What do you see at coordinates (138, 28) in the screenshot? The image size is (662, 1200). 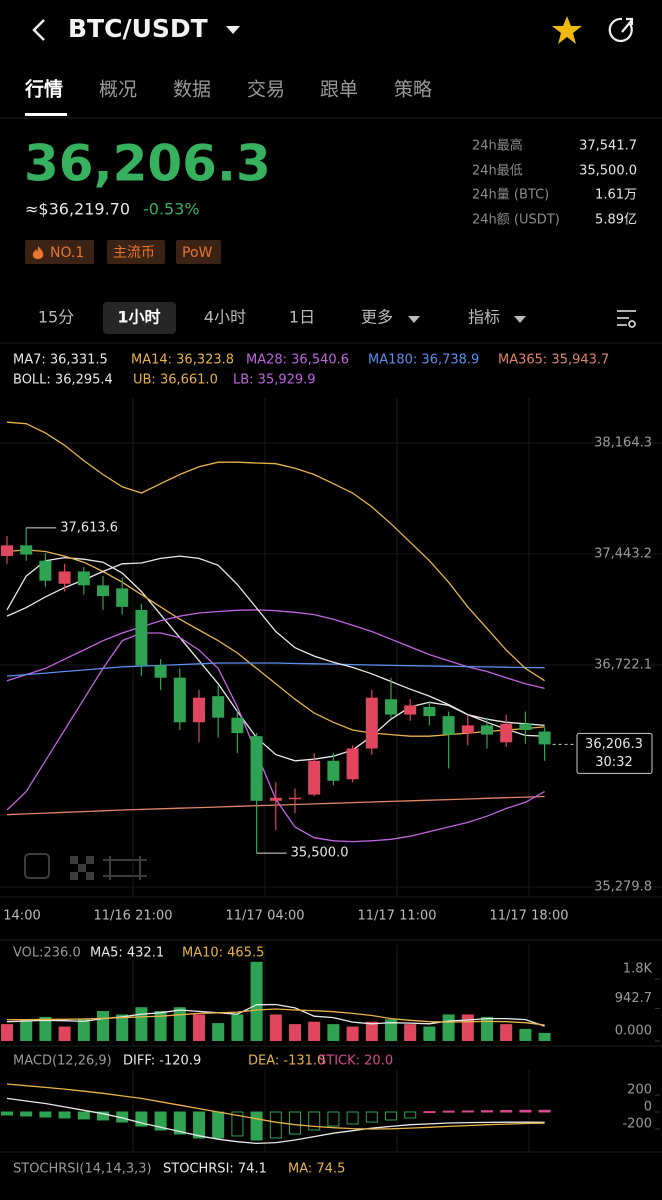 I see `pair-title: BTC/USDT` at bounding box center [138, 28].